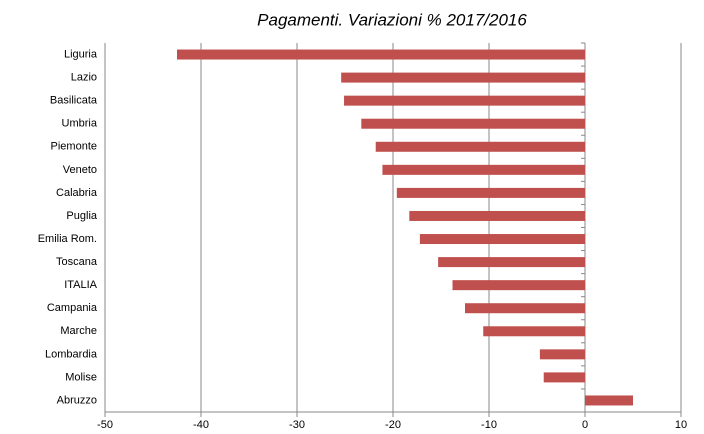 The image size is (704, 434). I want to click on y-tick-label: Molise, so click(81, 377).